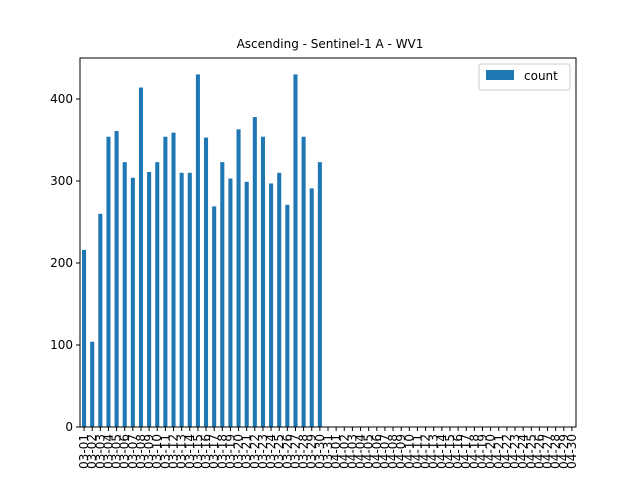 This screenshot has width=640, height=480. I want to click on x-tick-label: 04-04, so click(361, 451).